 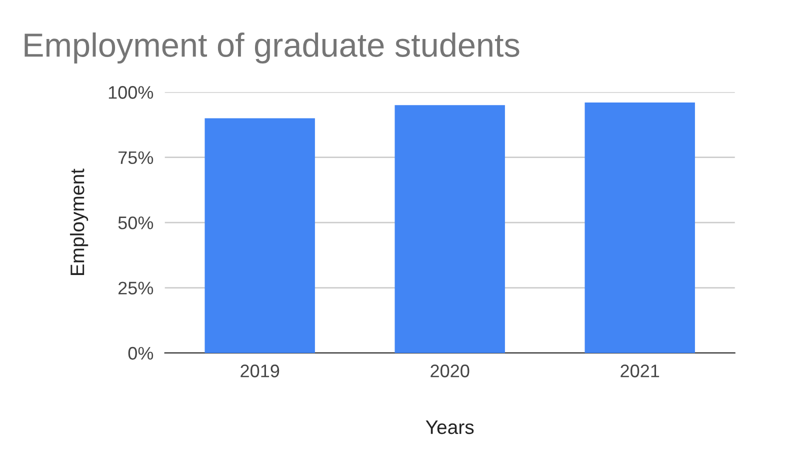 What do you see at coordinates (450, 427) in the screenshot?
I see `x-axis-title: Years` at bounding box center [450, 427].